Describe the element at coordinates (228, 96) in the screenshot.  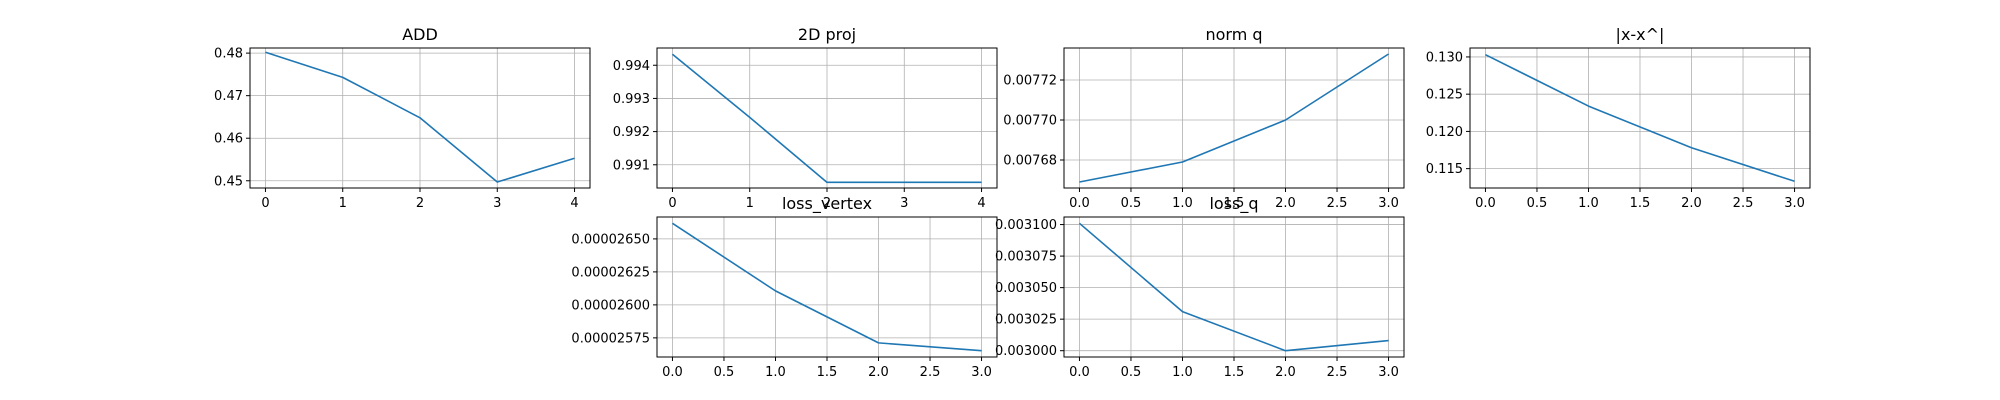
I see `y-tick-label: 0.47` at that location.